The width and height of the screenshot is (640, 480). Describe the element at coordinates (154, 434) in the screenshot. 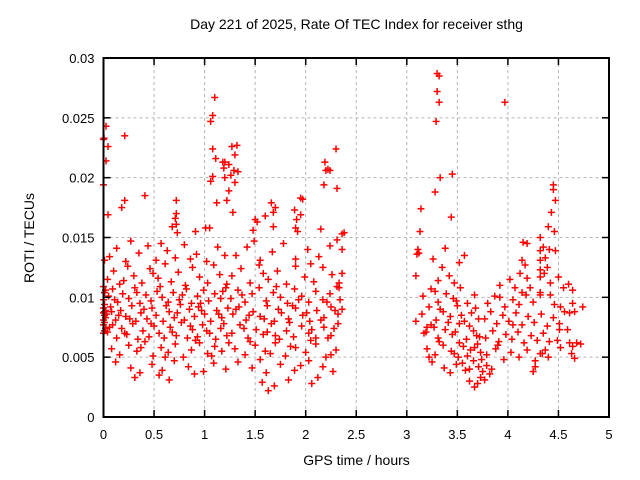

I see `x-tick-label: 0.5` at that location.